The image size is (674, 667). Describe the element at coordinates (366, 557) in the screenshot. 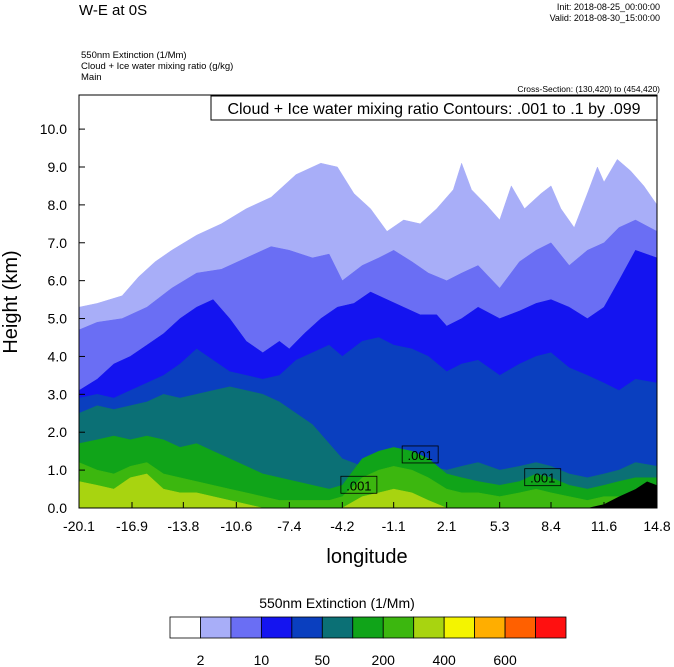

I see `x-axis-label: longitude` at that location.